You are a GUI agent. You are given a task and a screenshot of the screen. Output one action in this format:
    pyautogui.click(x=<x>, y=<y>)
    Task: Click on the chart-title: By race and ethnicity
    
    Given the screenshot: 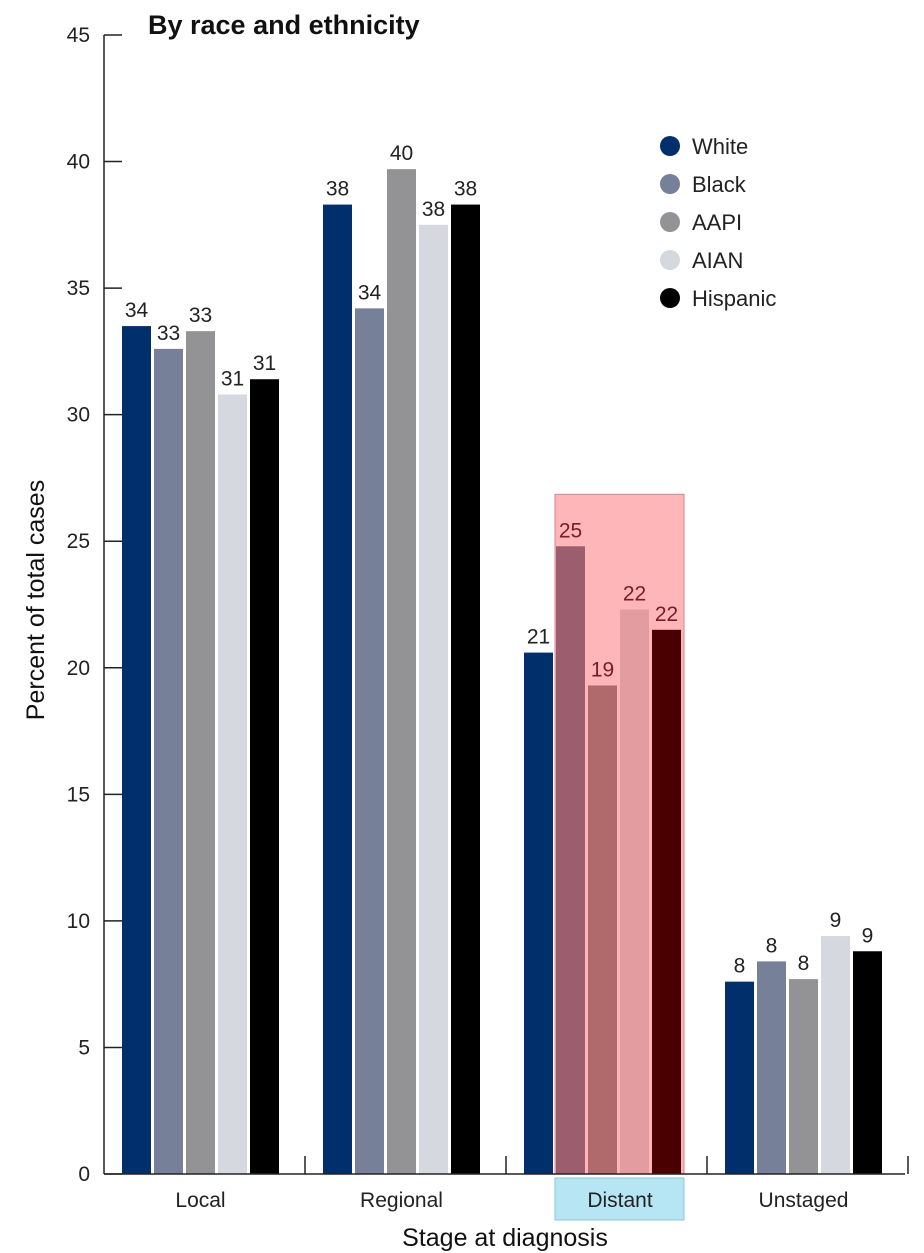 What is the action you would take?
    pyautogui.click(x=284, y=25)
    